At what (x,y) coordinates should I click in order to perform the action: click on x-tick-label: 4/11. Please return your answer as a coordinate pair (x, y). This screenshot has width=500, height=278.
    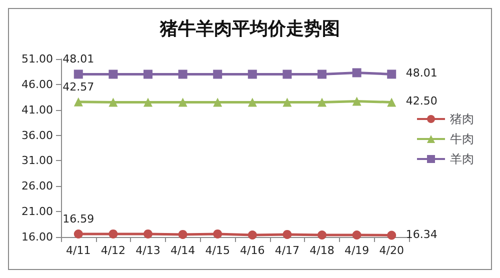
    Looking at the image, I should click on (78, 250).